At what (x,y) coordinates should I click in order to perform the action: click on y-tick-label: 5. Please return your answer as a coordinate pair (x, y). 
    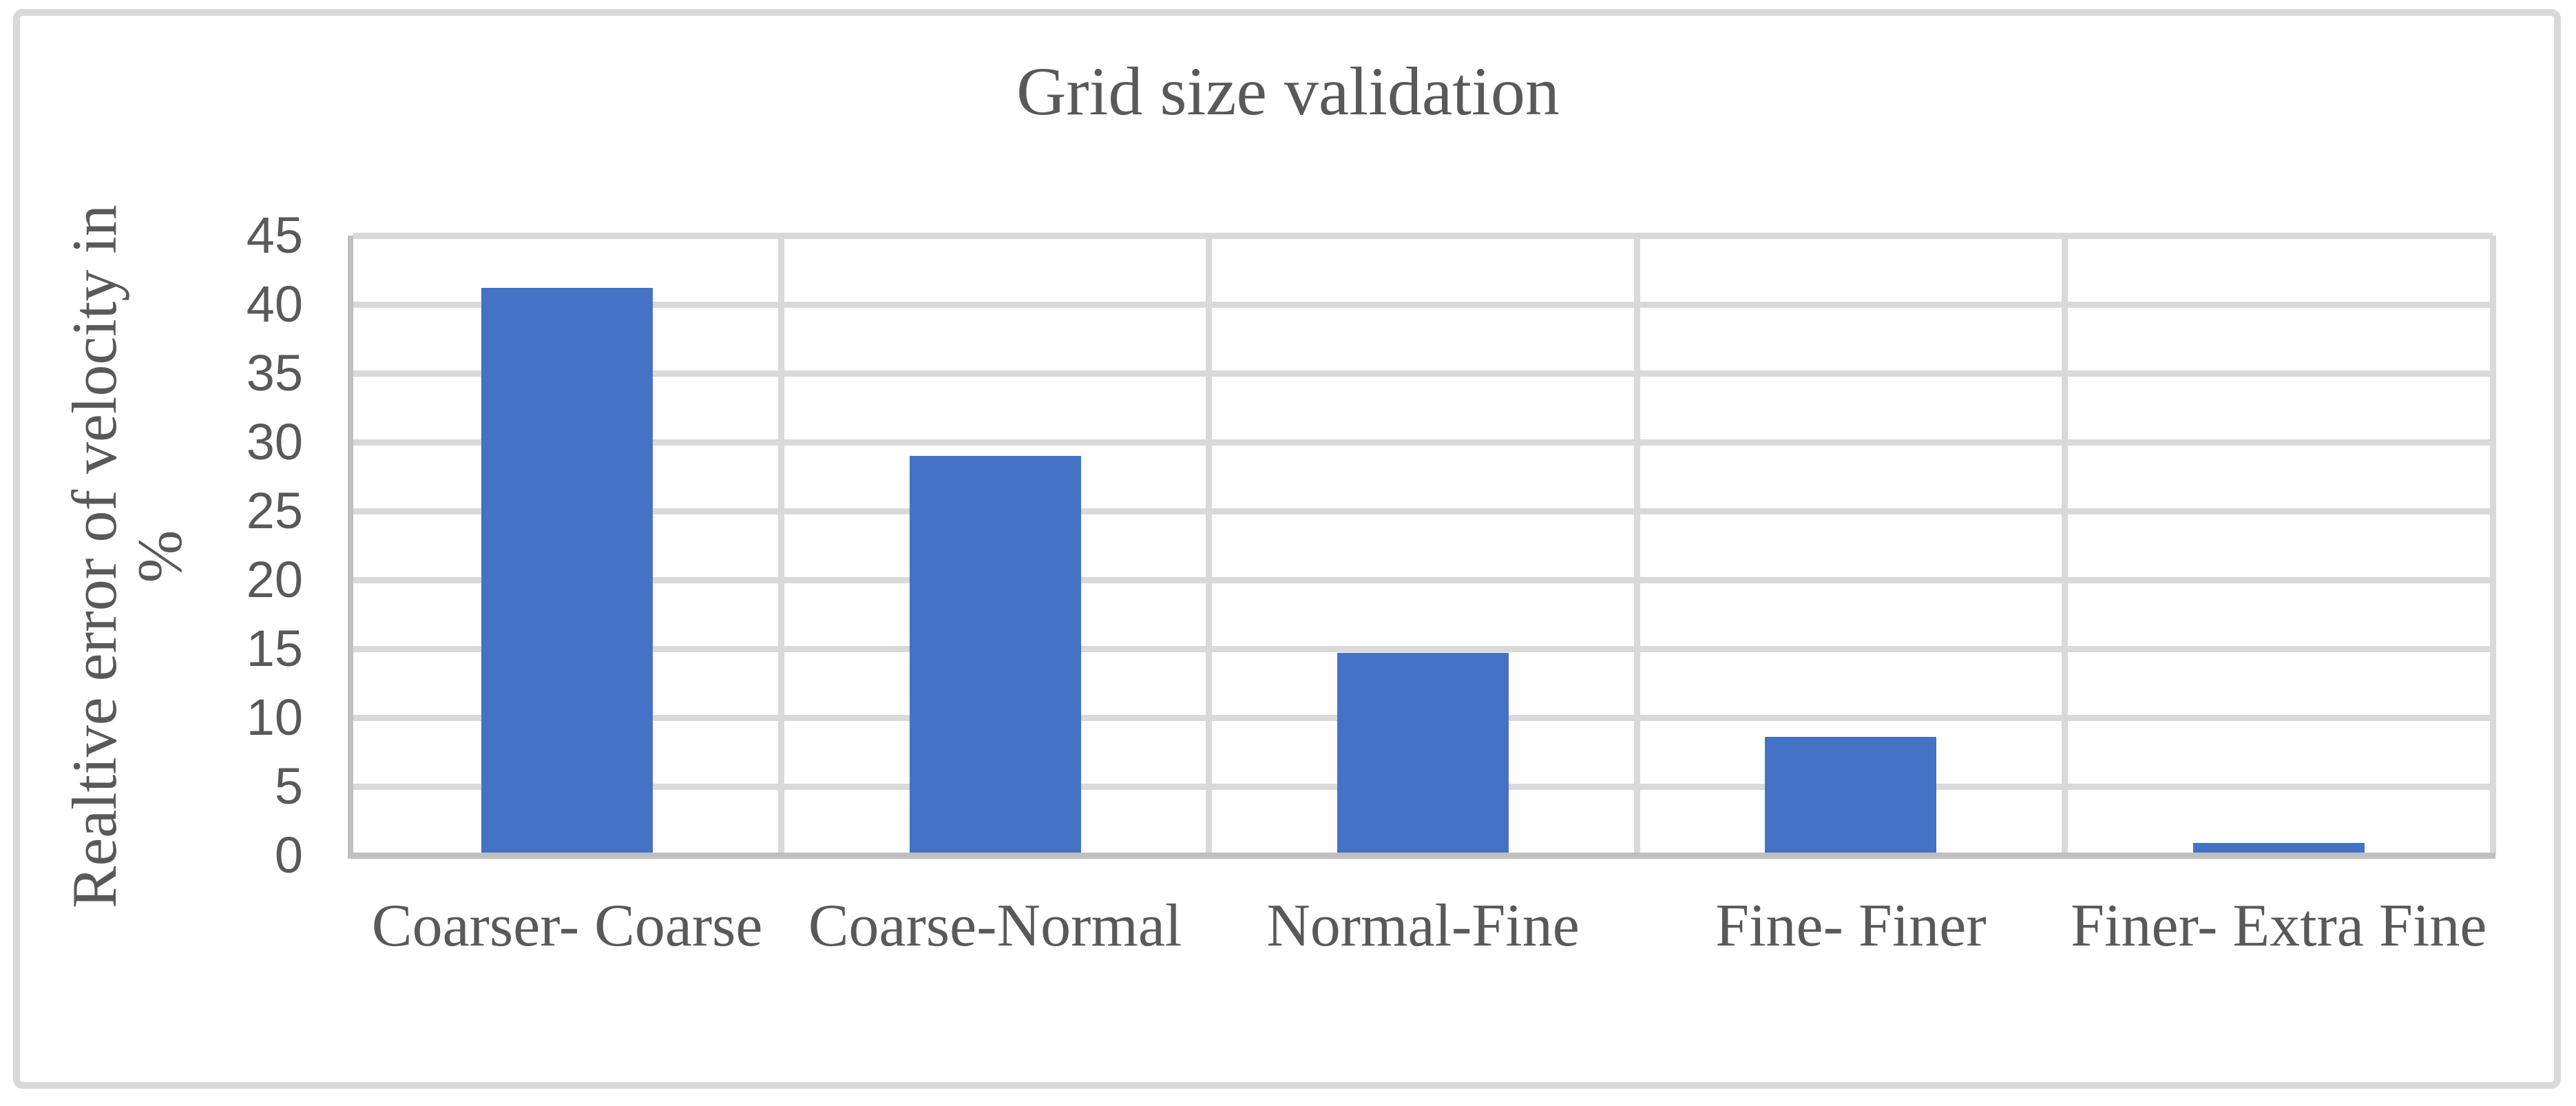
    Looking at the image, I should click on (288, 786).